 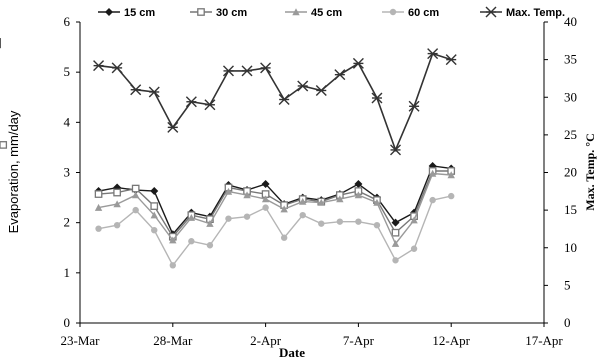 I want to click on legend-item: 30 cm, so click(x=218, y=13).